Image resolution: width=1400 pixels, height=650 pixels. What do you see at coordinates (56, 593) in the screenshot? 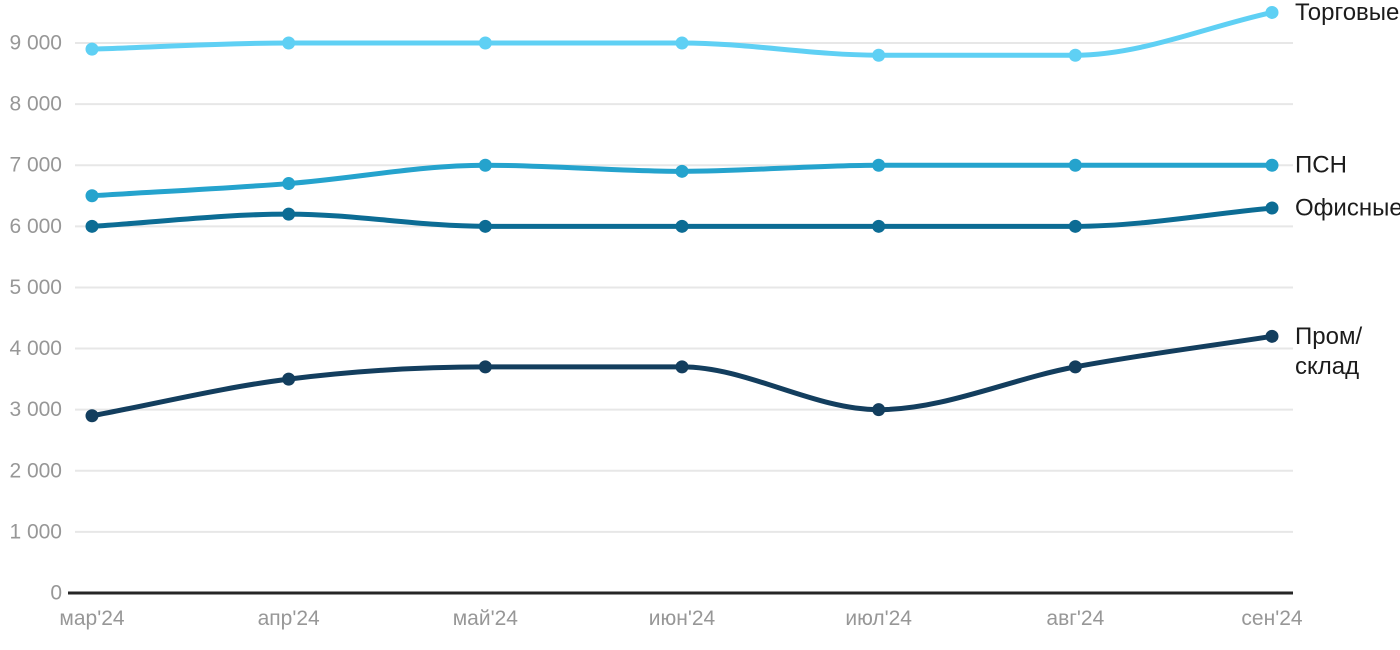
I see `y-axis-tick-label: 0` at bounding box center [56, 593].